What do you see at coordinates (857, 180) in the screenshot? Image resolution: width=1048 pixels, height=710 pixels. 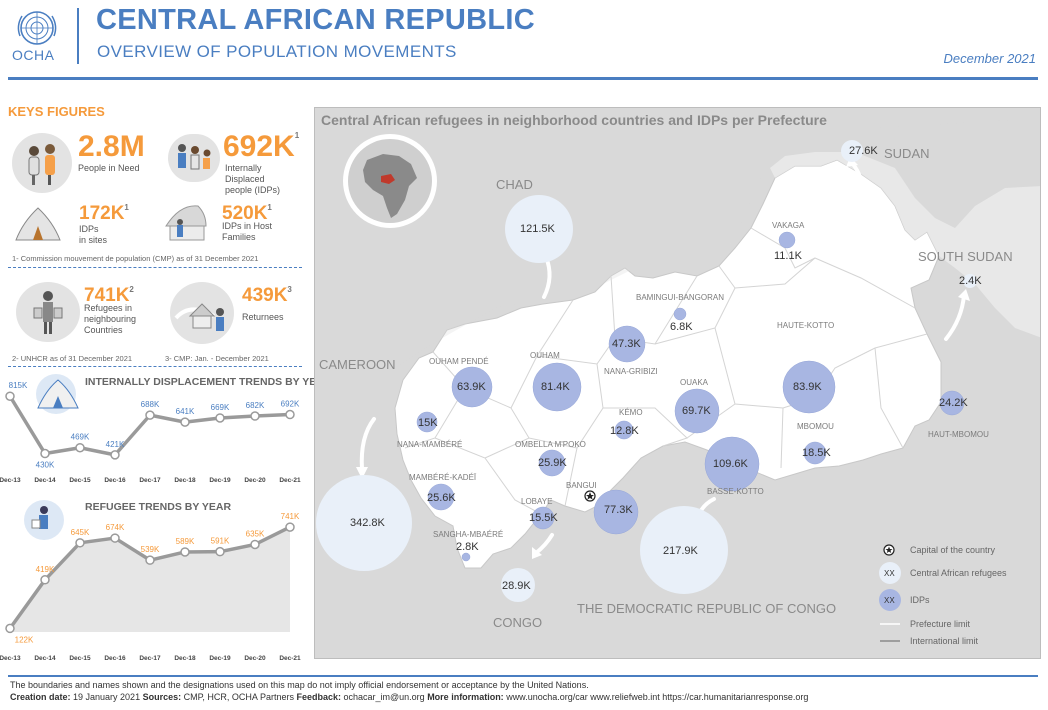 I see `arrow-to-sudan` at bounding box center [857, 180].